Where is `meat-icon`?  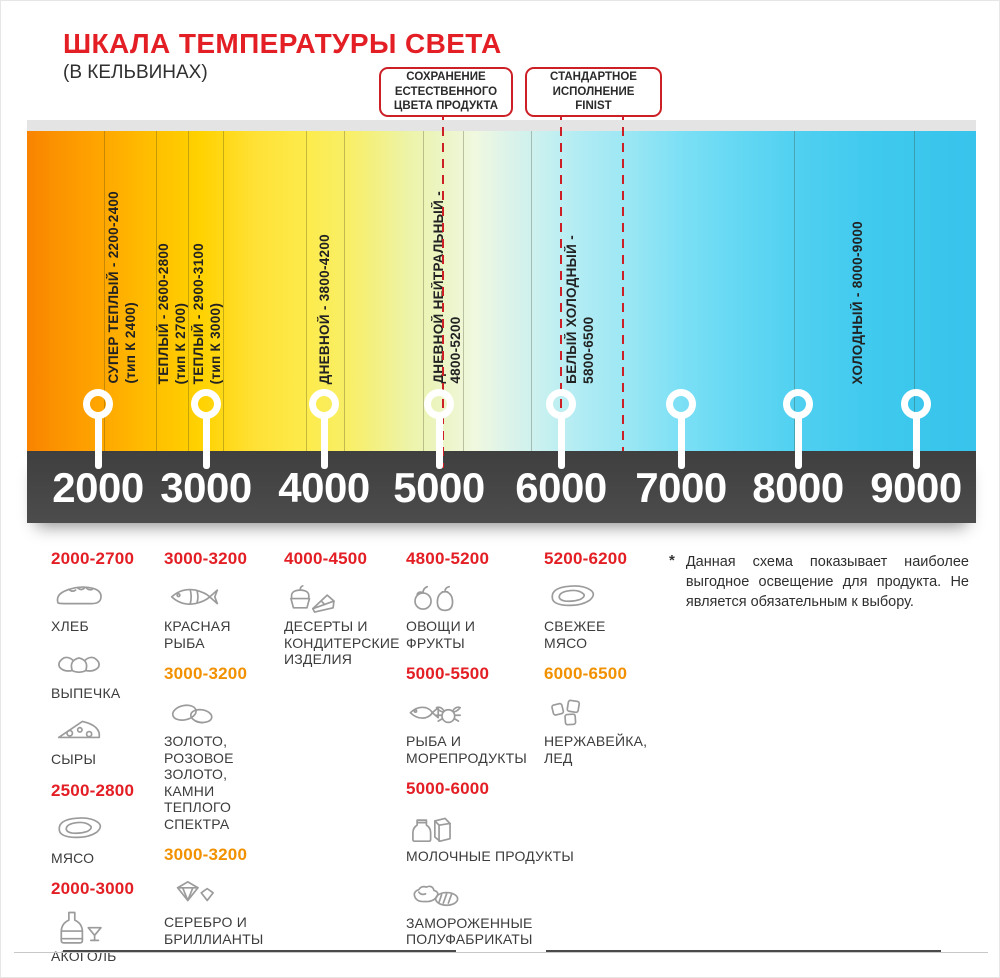 meat-icon is located at coordinates (80, 827).